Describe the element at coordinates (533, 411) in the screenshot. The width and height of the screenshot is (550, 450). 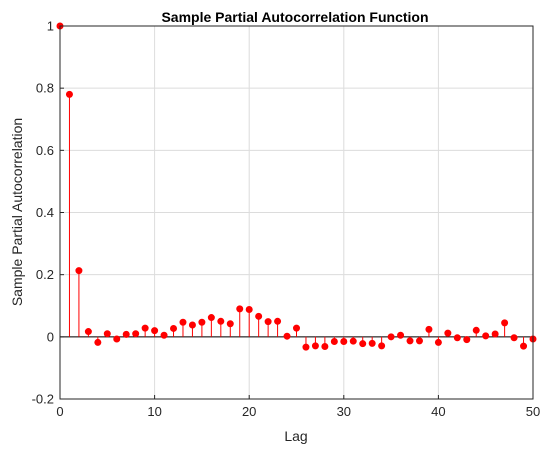
I see `x-tick-label: 50` at that location.